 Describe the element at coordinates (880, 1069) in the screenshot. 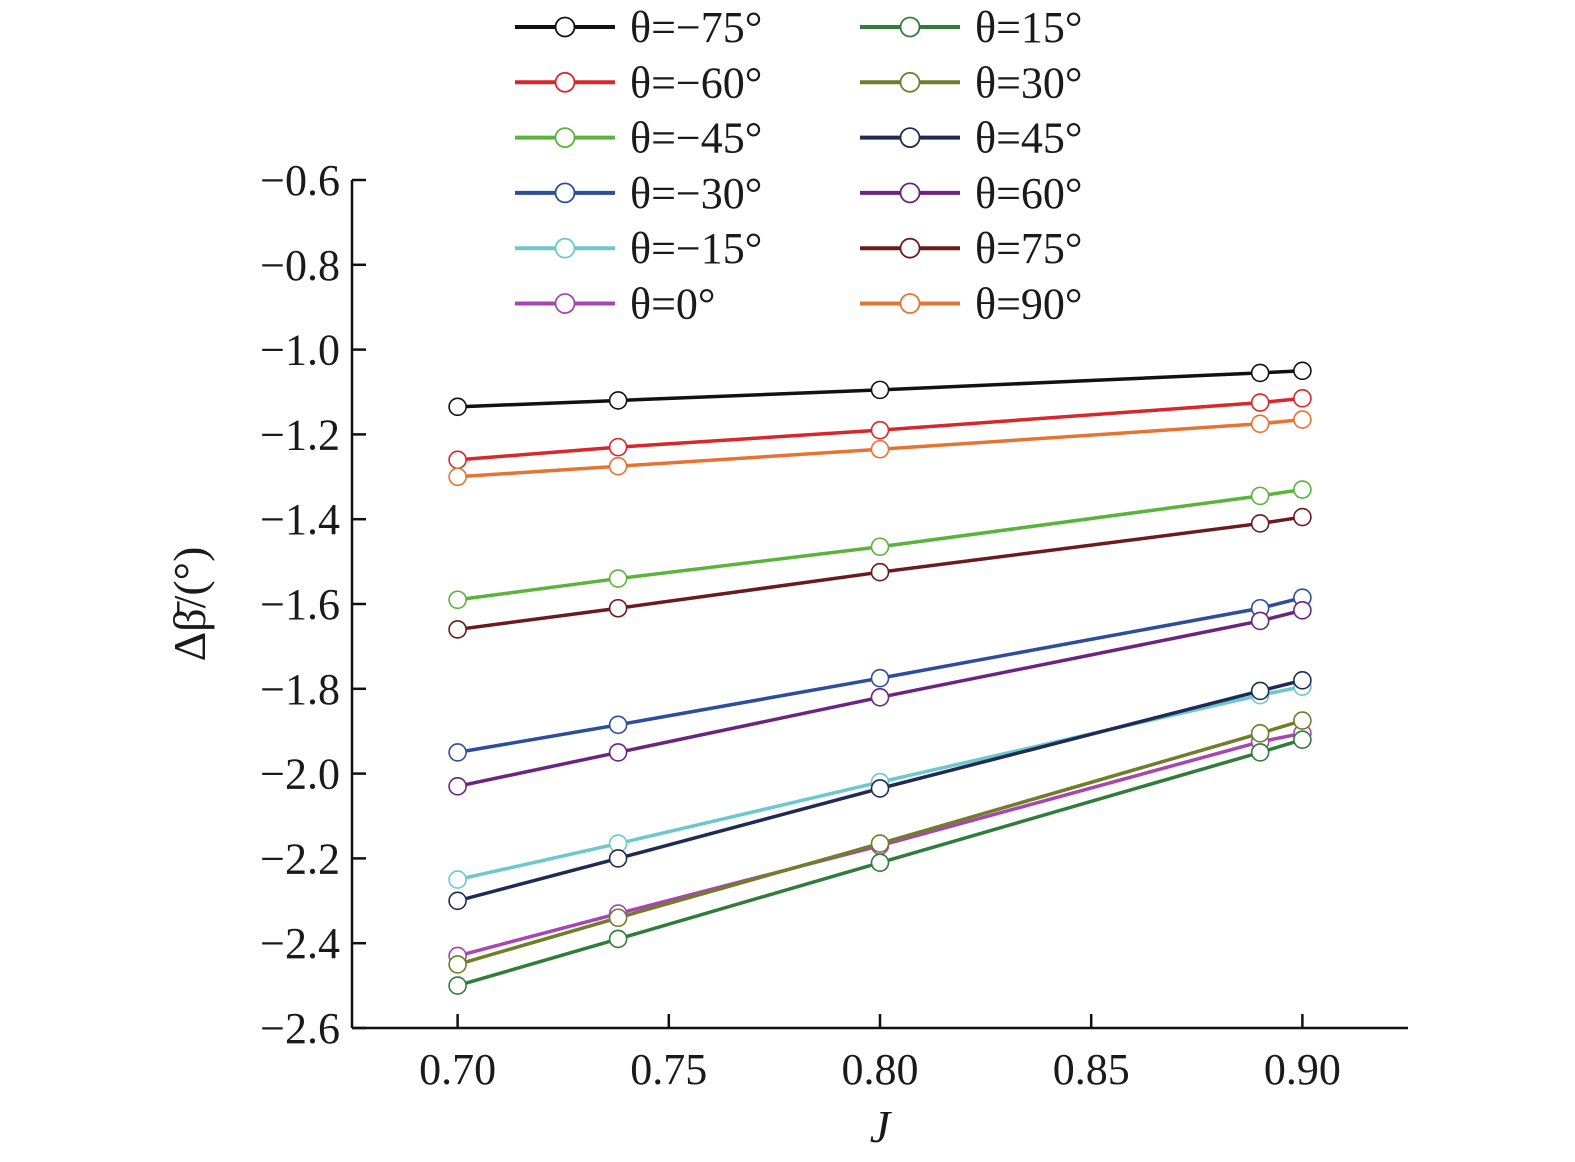

I see `x-tick-label: 0.80` at that location.